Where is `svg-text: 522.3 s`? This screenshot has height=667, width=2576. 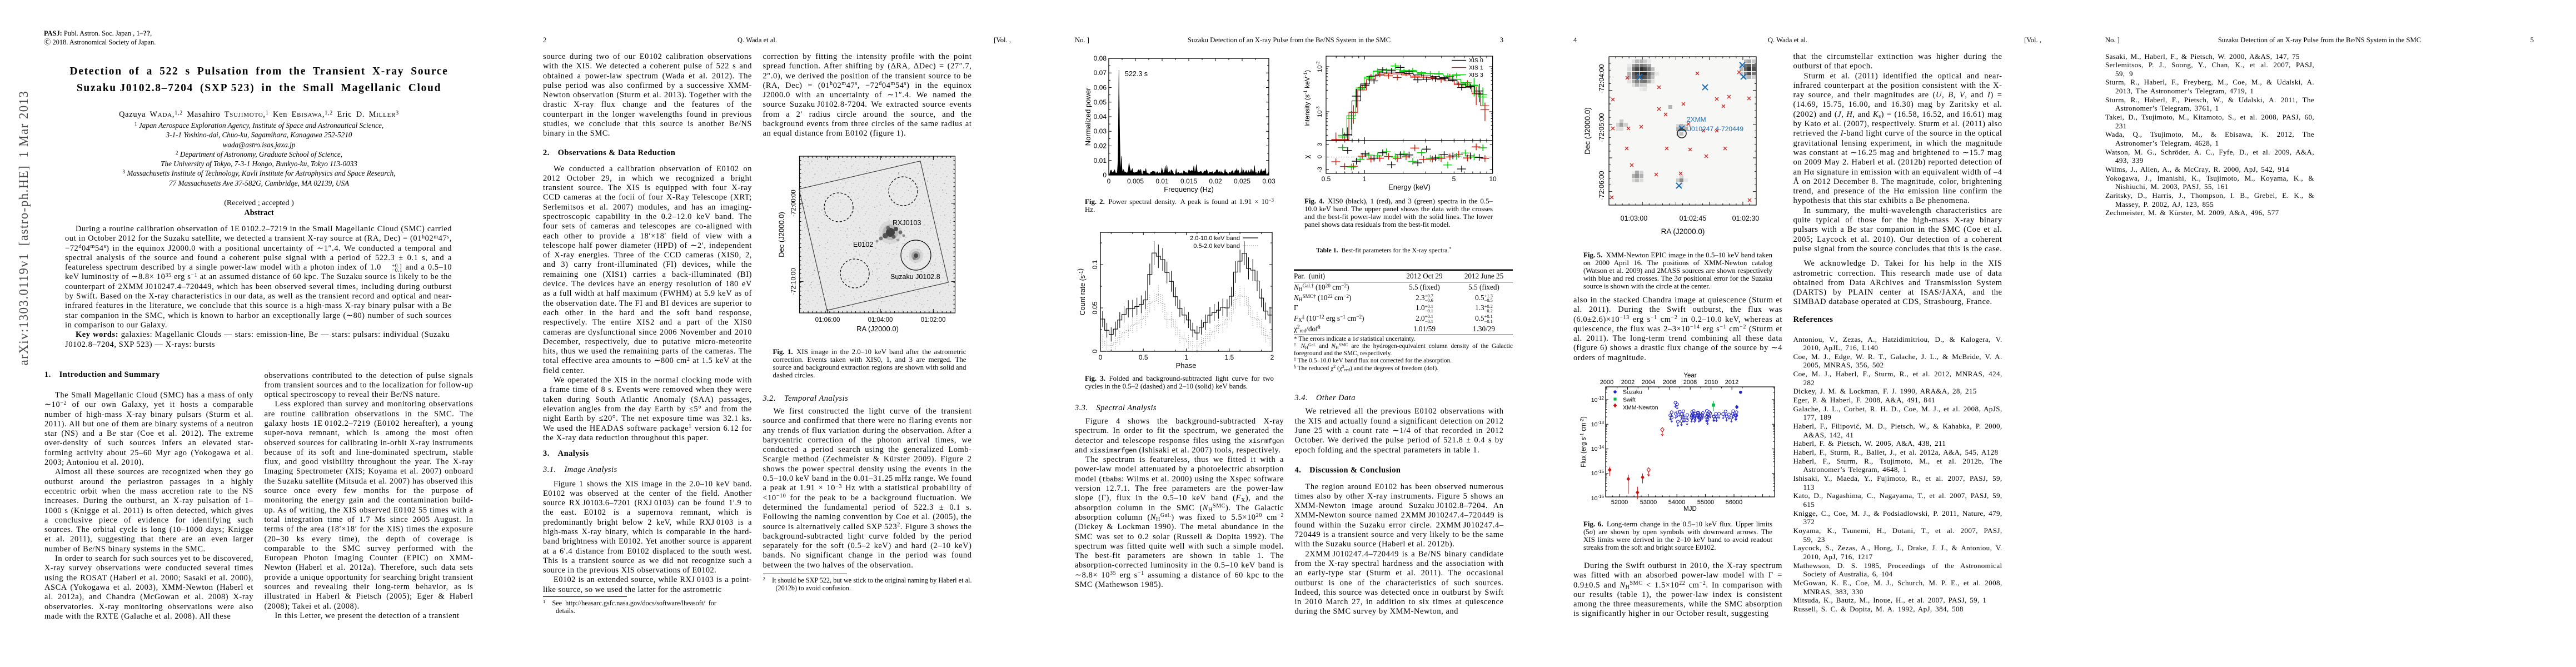
svg-text: 522.3 s is located at coordinates (1136, 74).